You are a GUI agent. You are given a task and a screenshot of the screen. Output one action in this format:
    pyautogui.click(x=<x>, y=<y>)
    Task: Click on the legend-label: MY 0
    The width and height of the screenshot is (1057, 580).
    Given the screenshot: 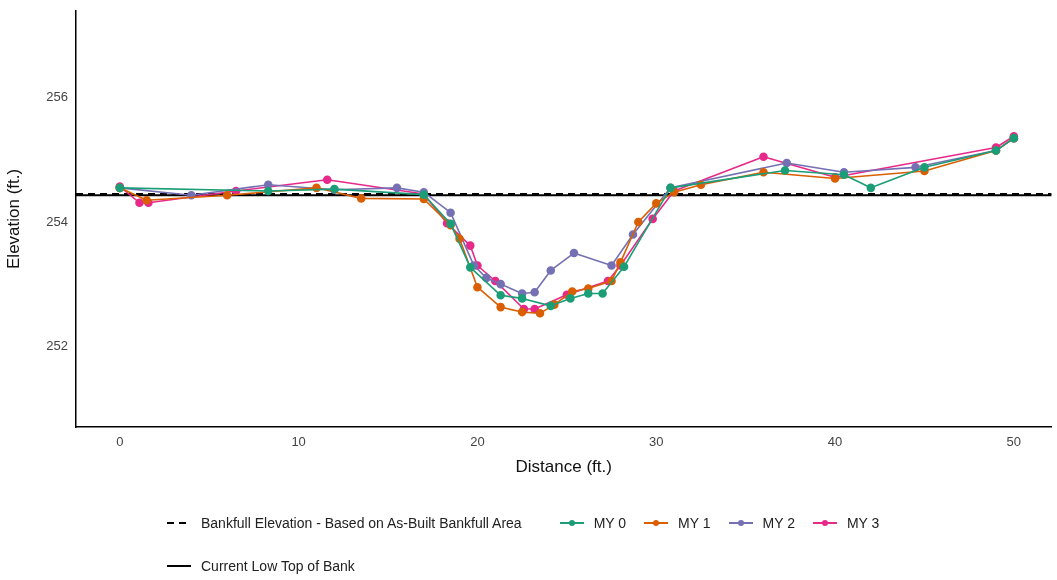 What is the action you would take?
    pyautogui.click(x=610, y=523)
    